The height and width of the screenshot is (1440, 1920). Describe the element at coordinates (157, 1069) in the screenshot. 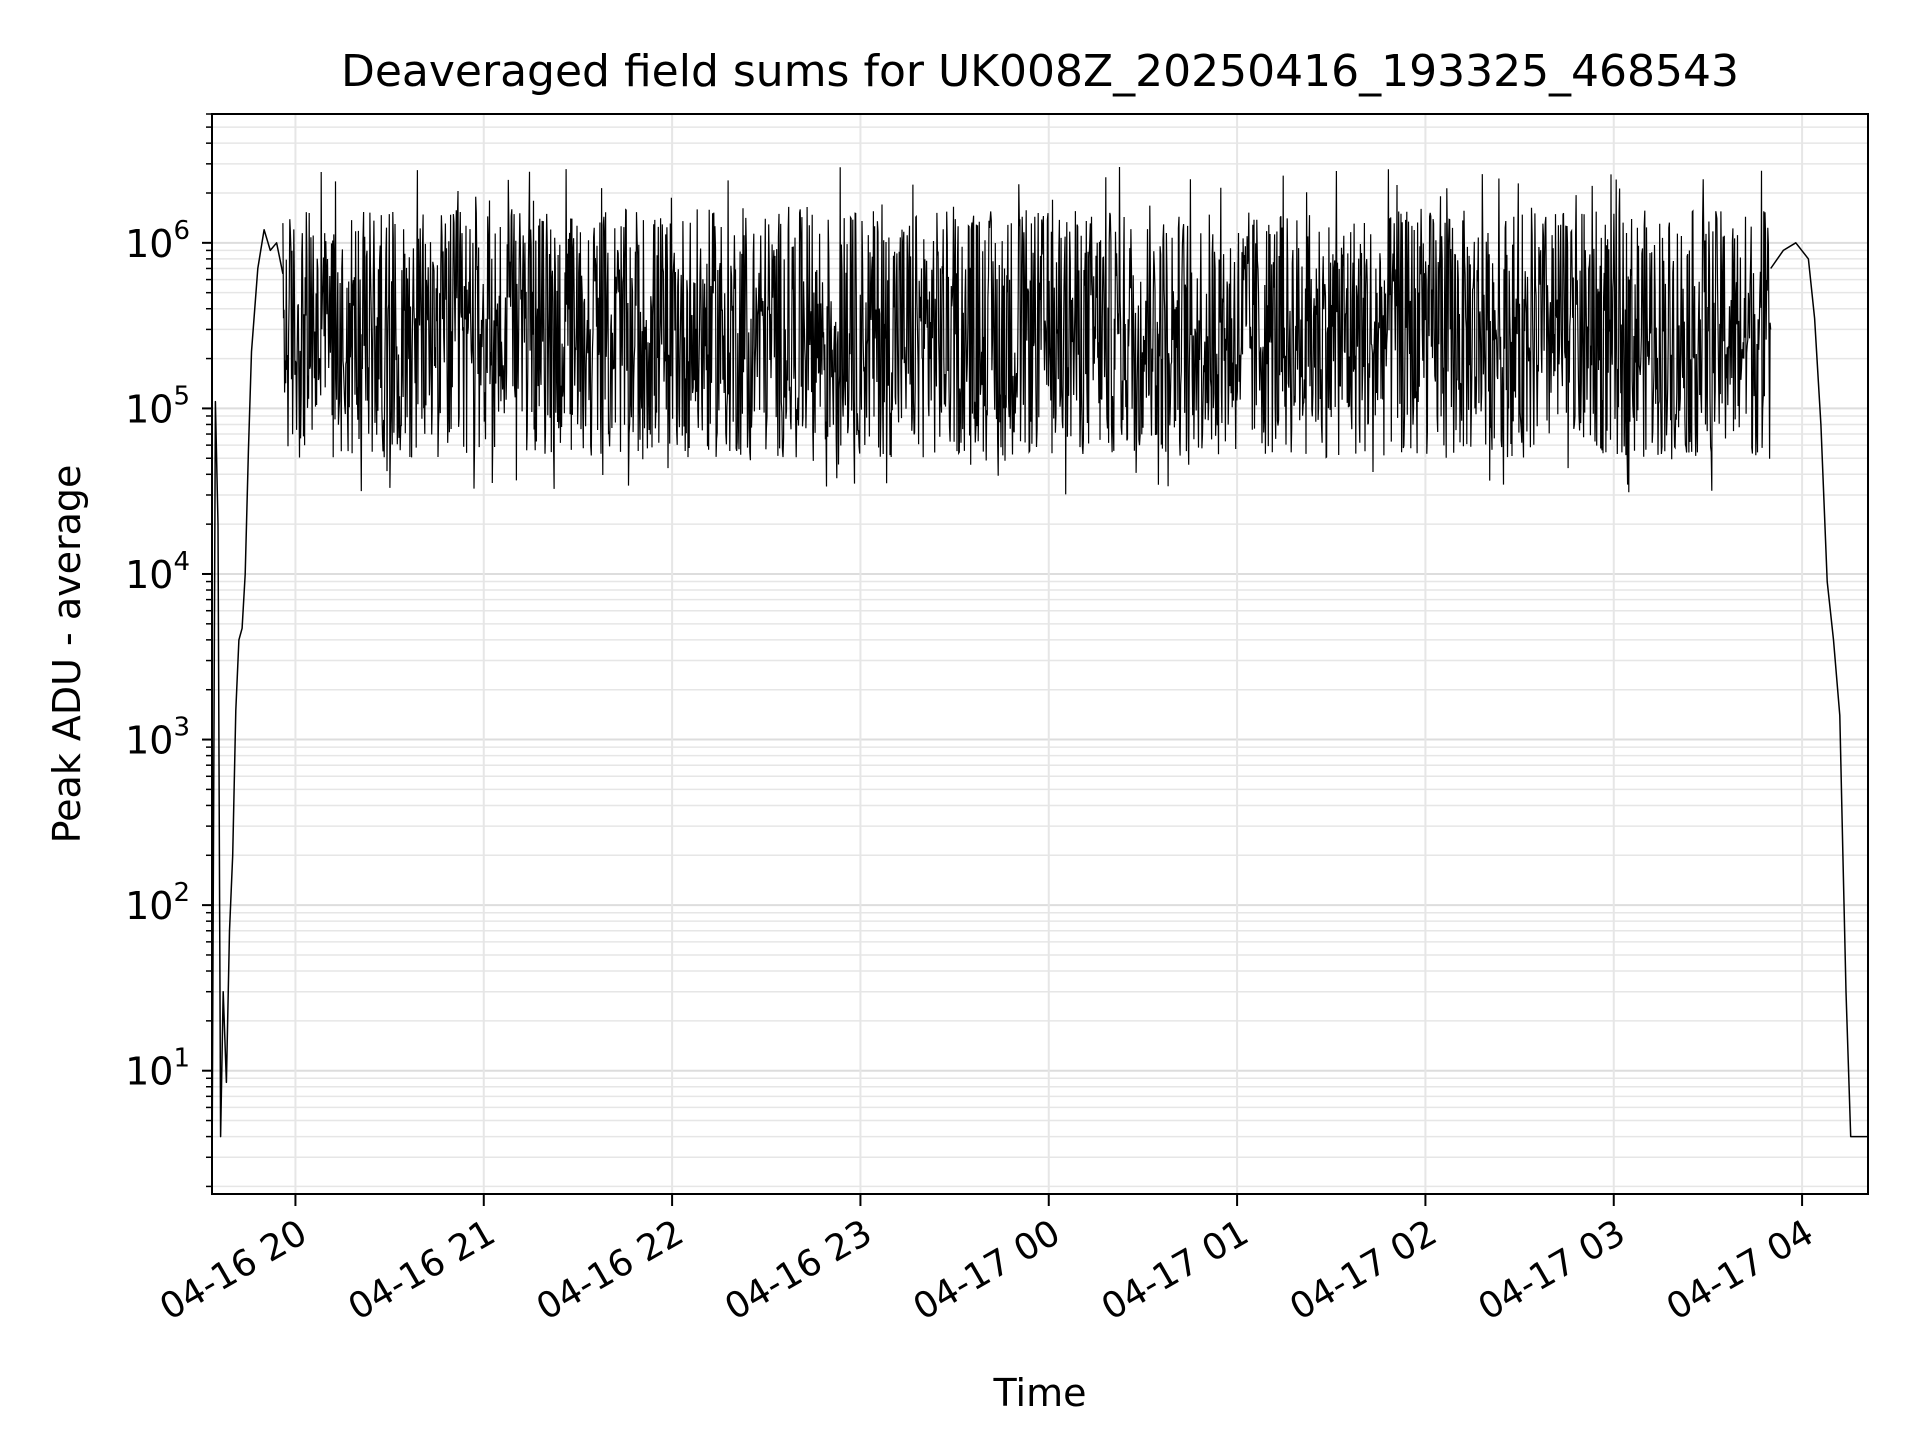

I see `y-tick-label: 10¹` at that location.